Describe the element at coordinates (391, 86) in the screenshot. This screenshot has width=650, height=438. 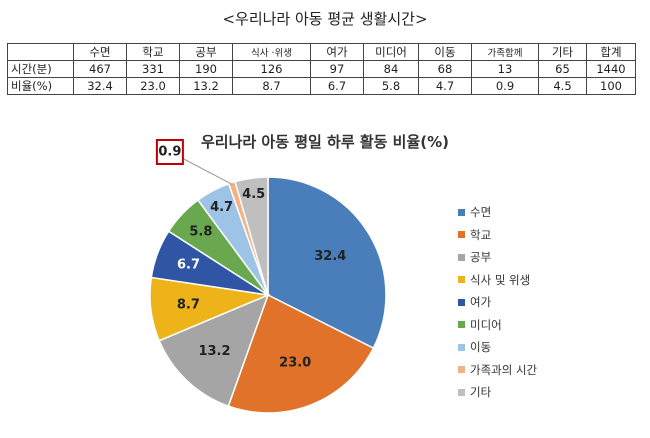
I see `table-cell: 5.8` at that location.